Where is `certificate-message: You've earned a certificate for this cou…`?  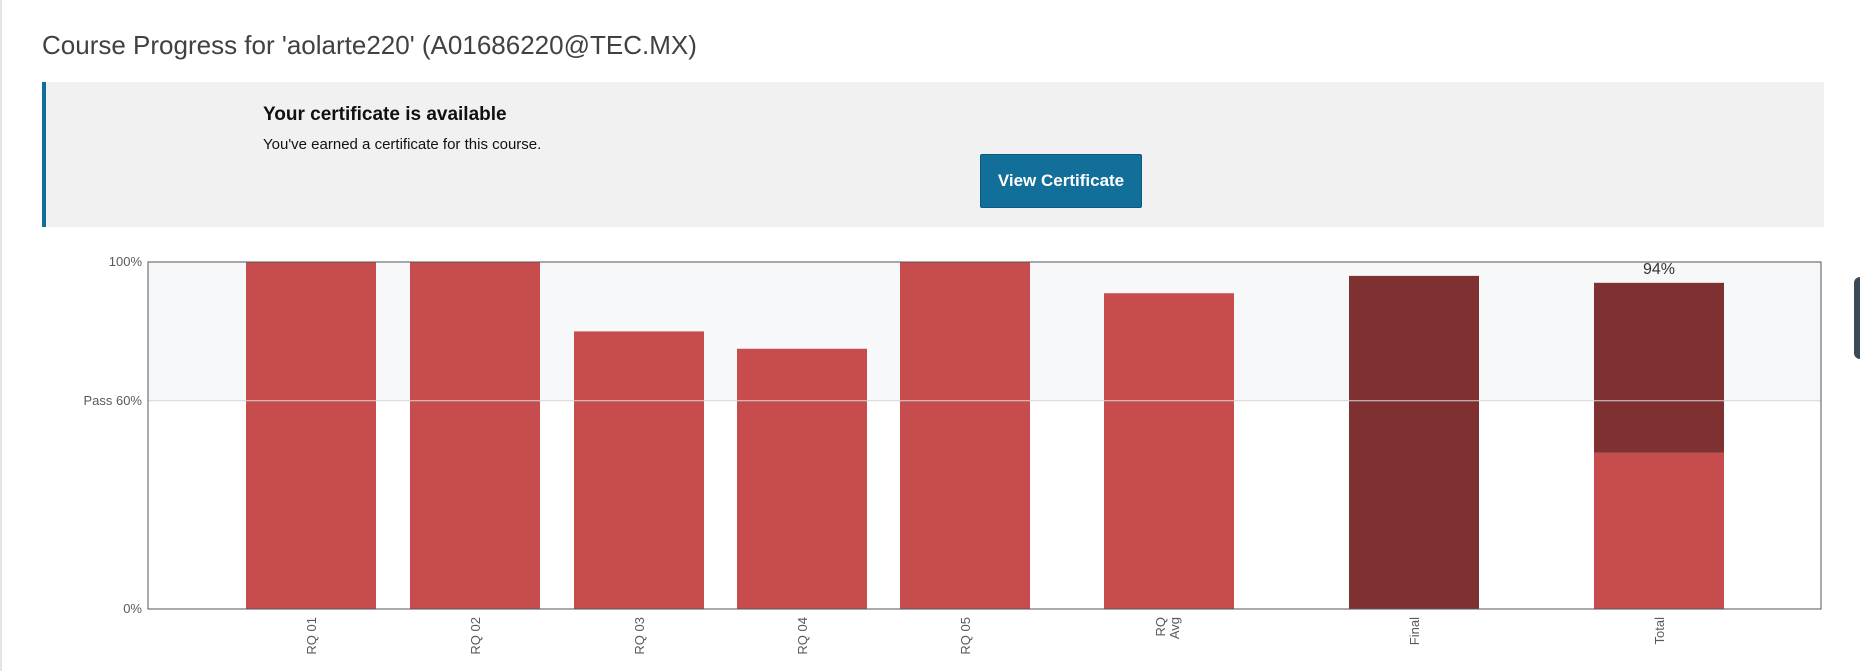 certificate-message: You've earned a certificate for this cou… is located at coordinates (402, 144).